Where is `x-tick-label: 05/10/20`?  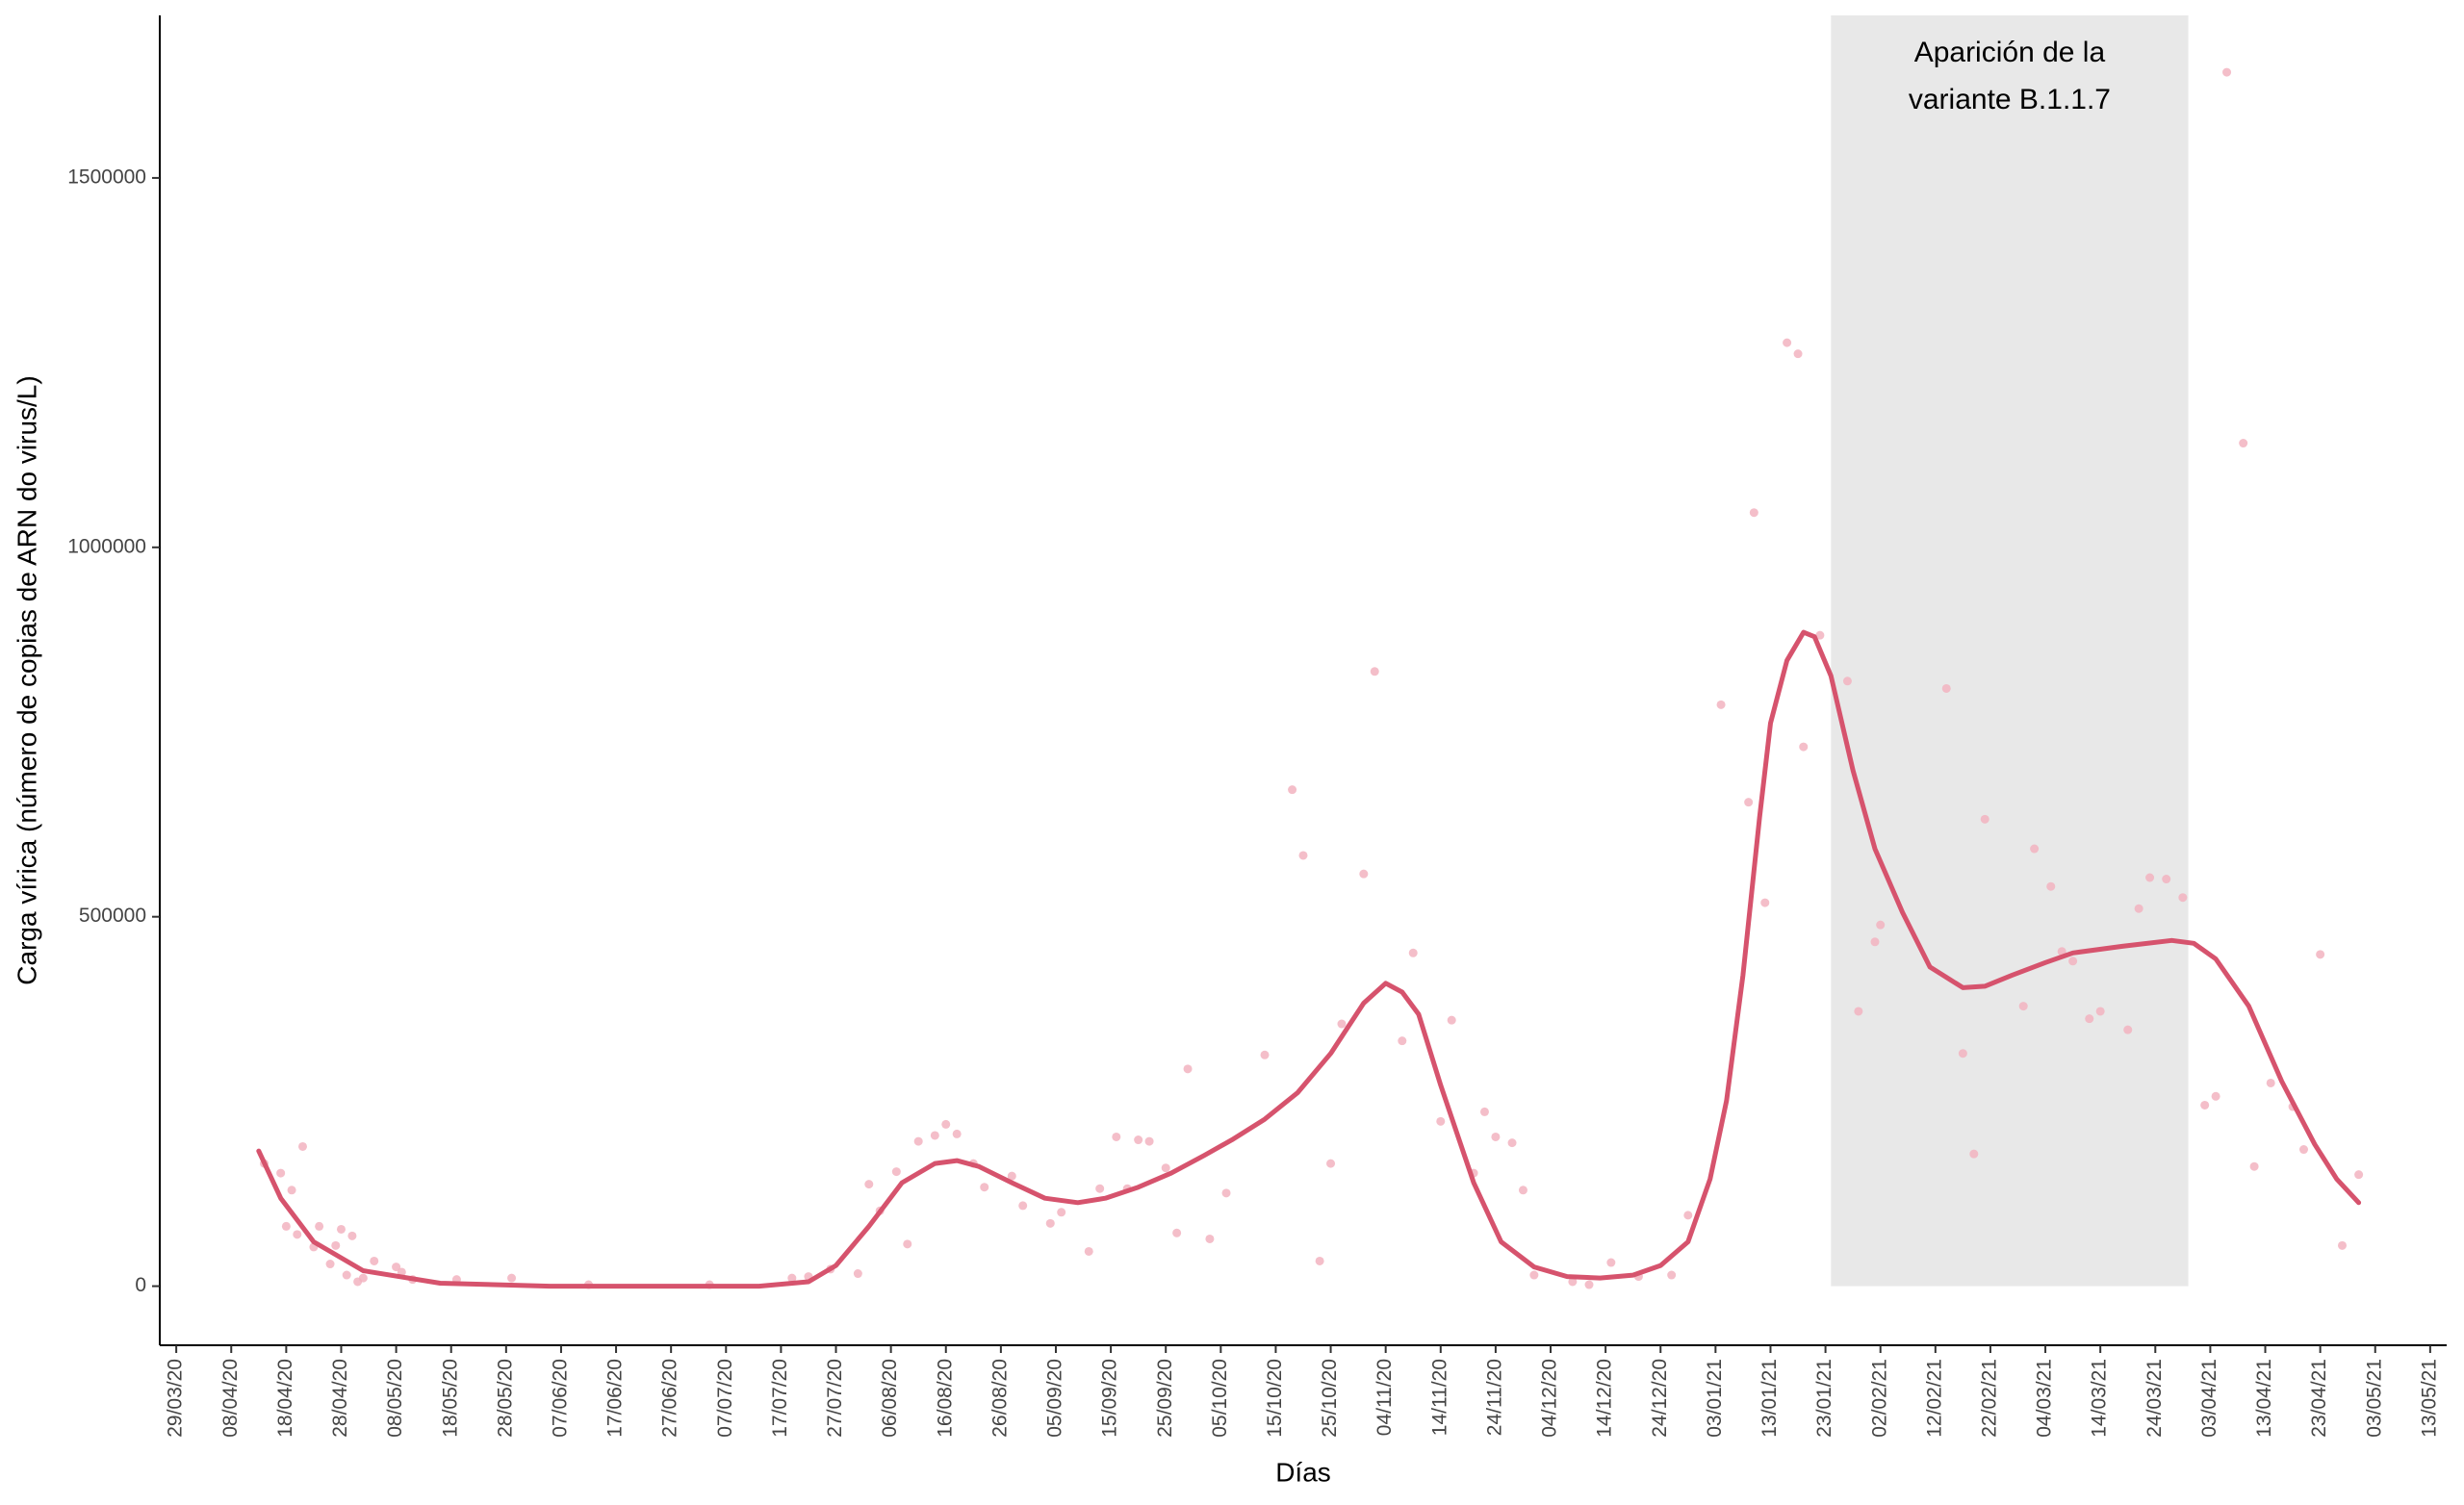 x-tick-label: 05/10/20 is located at coordinates (1220, 1398).